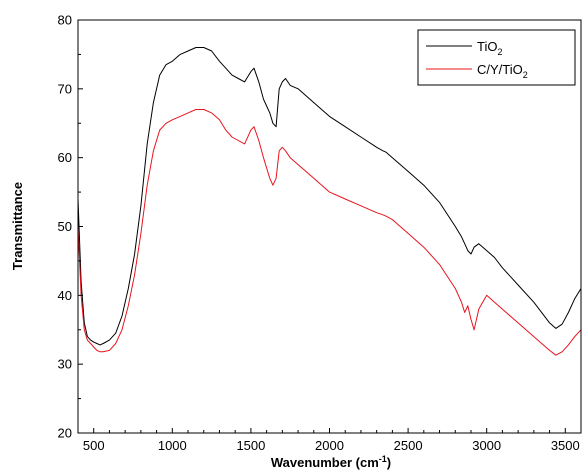 The image size is (583, 475). I want to click on y-tick-label: 70, so click(65, 88).